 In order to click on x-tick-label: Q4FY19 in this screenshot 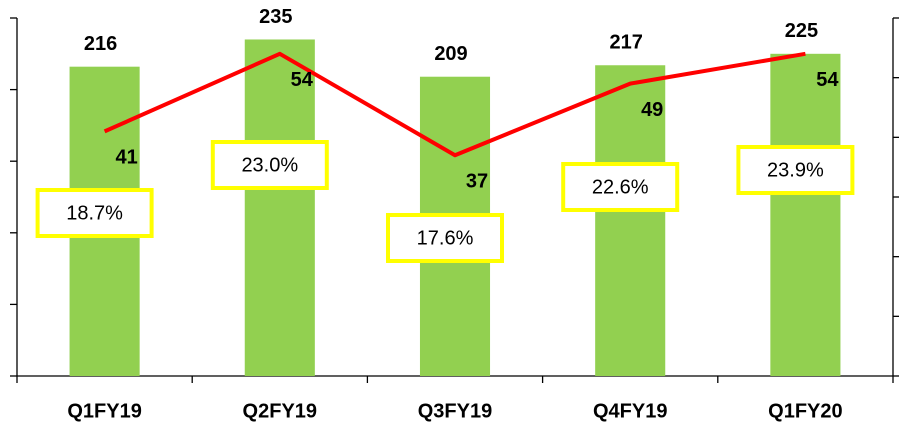, I will do `click(630, 411)`.